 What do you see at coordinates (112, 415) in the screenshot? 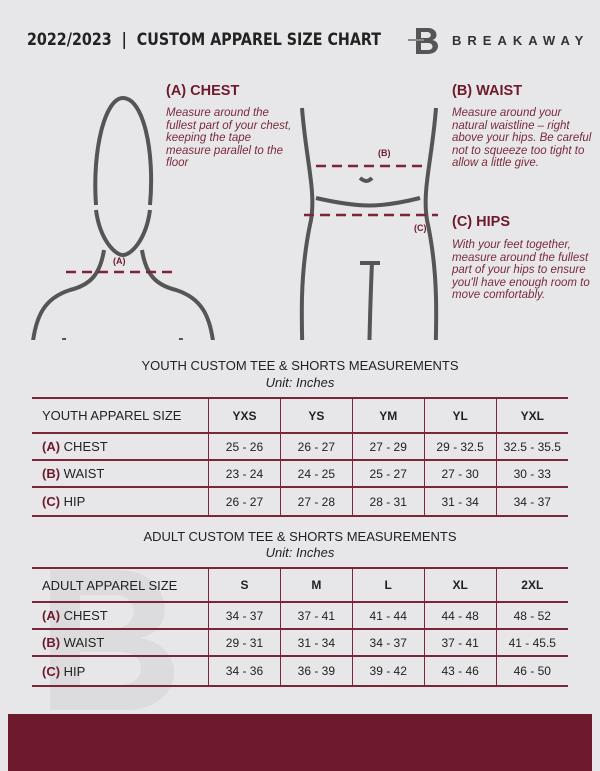
I see `header-cell: YOUTH APPAREL SIZE` at bounding box center [112, 415].